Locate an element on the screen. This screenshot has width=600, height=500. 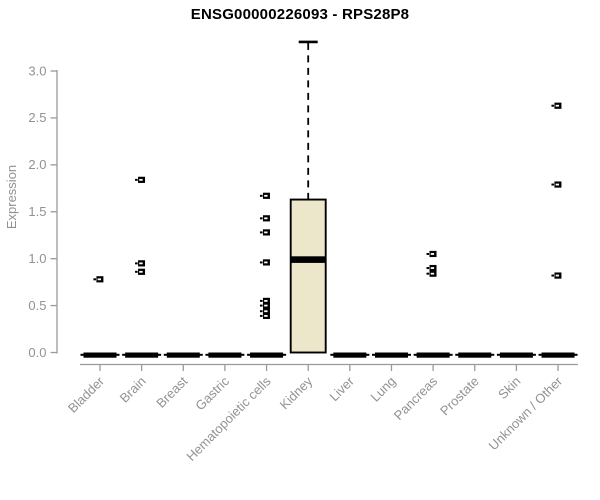
zero-median-bar-liver is located at coordinates (350, 355).